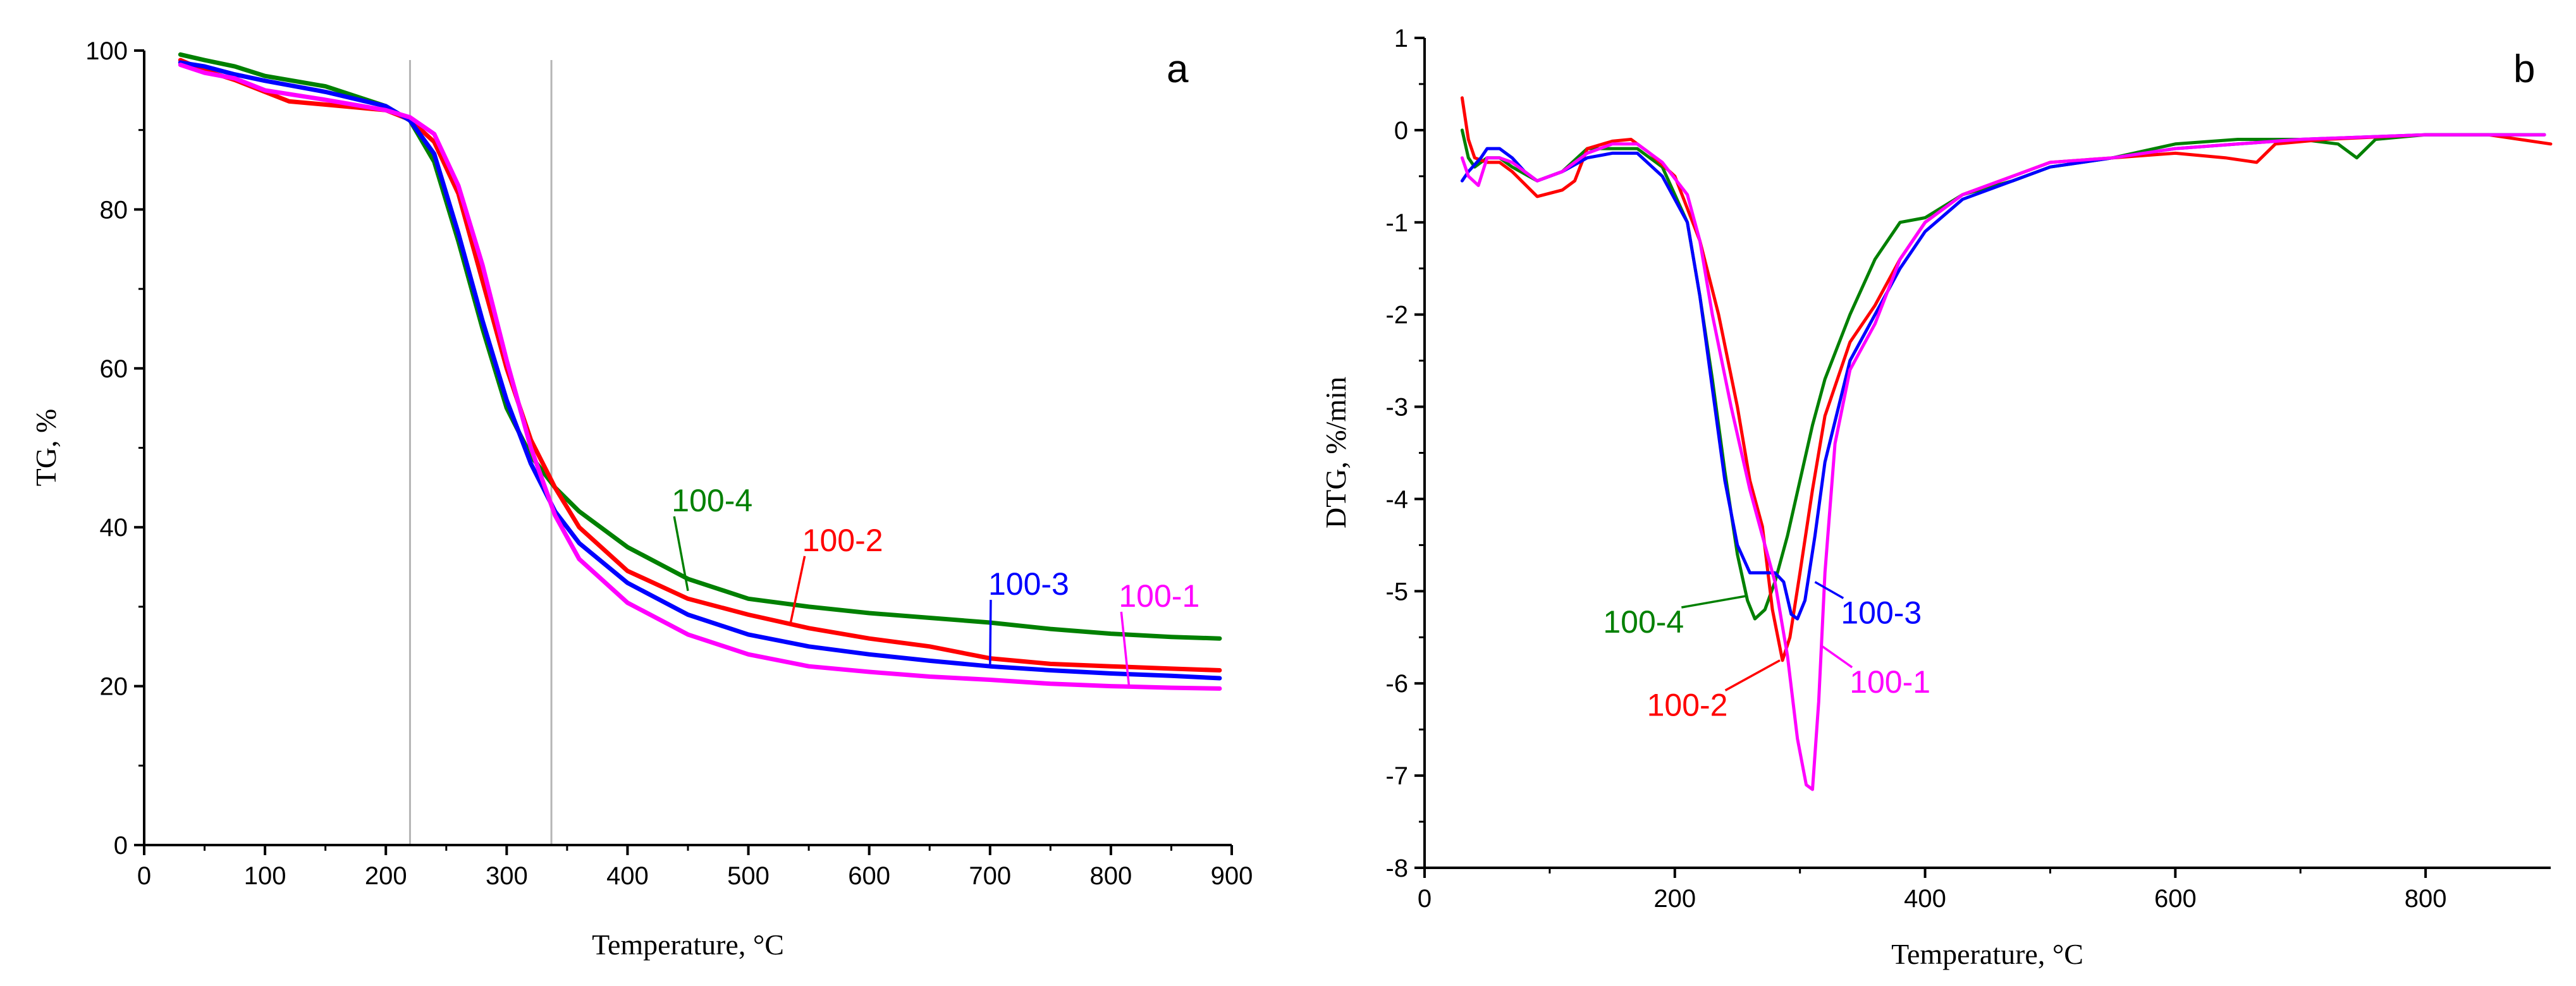  Describe the element at coordinates (1881, 612) in the screenshot. I see `b-series-label-100-3: 100-3` at that location.